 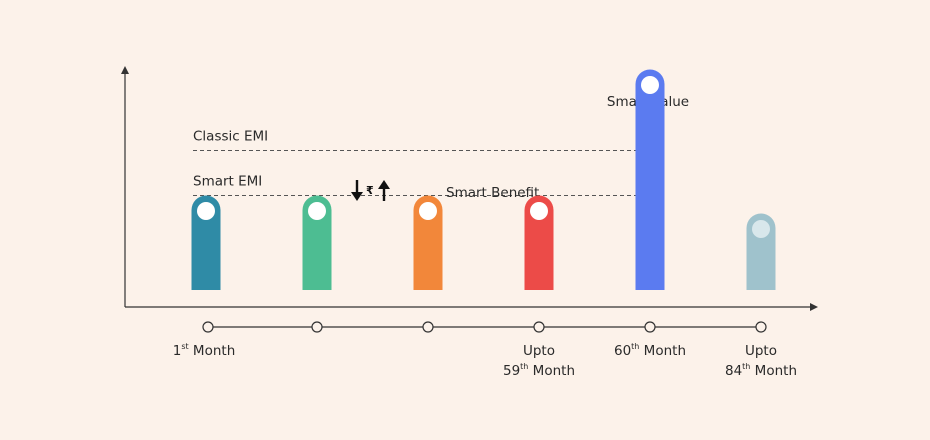 What do you see at coordinates (204, 350) in the screenshot?
I see `x-tick-label: 1st Month` at bounding box center [204, 350].